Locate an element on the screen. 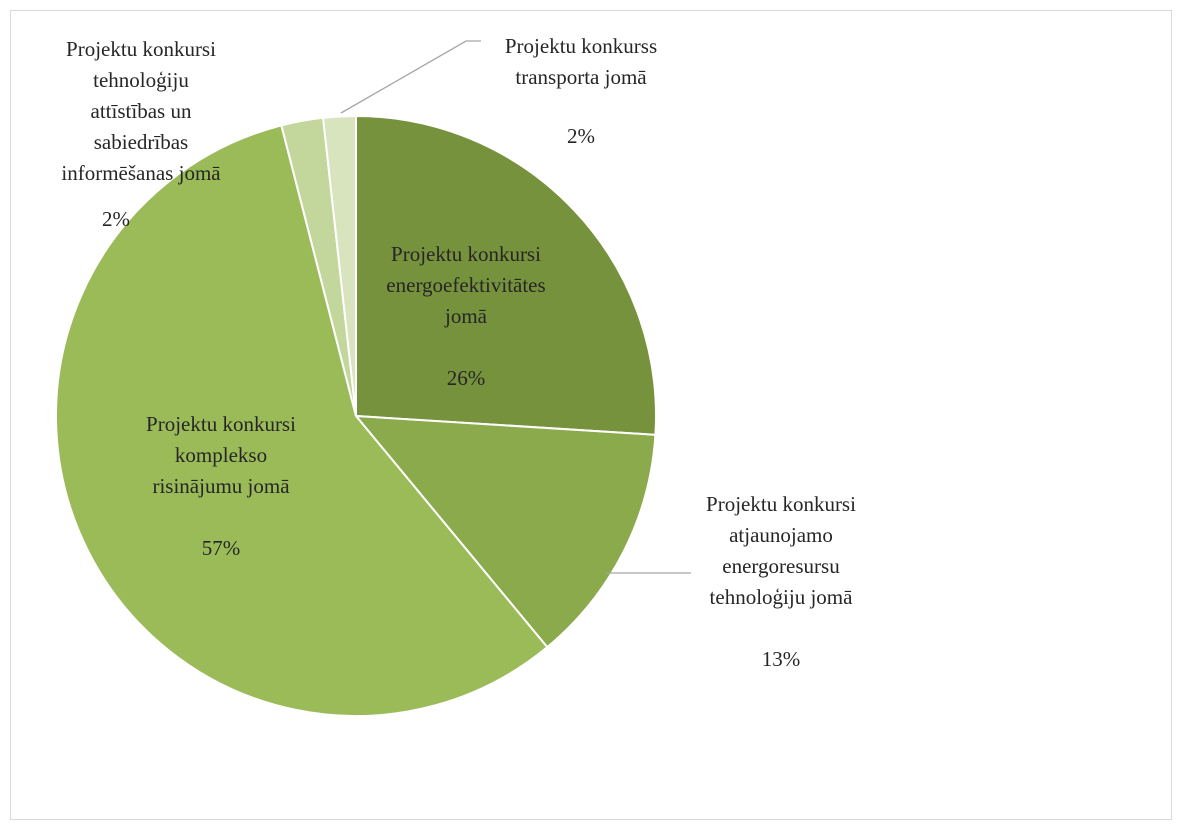 This screenshot has height=832, width=1182. slice-label-line: komplekso is located at coordinates (221, 455).